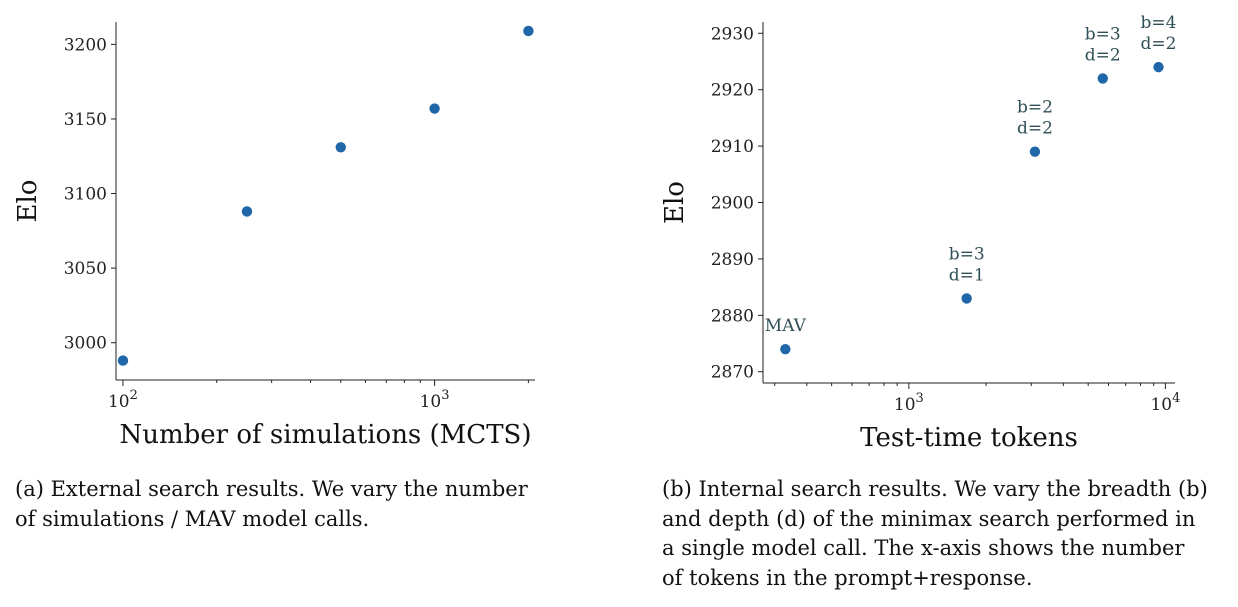  I want to click on chart-b-point-annotation: d=1, so click(967, 275).